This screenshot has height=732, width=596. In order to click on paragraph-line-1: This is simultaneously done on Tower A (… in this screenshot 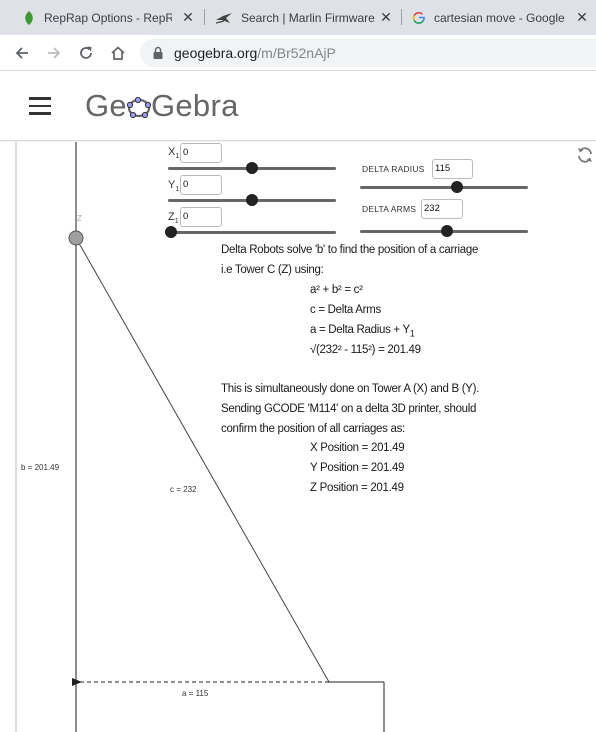, I will do `click(350, 389)`.